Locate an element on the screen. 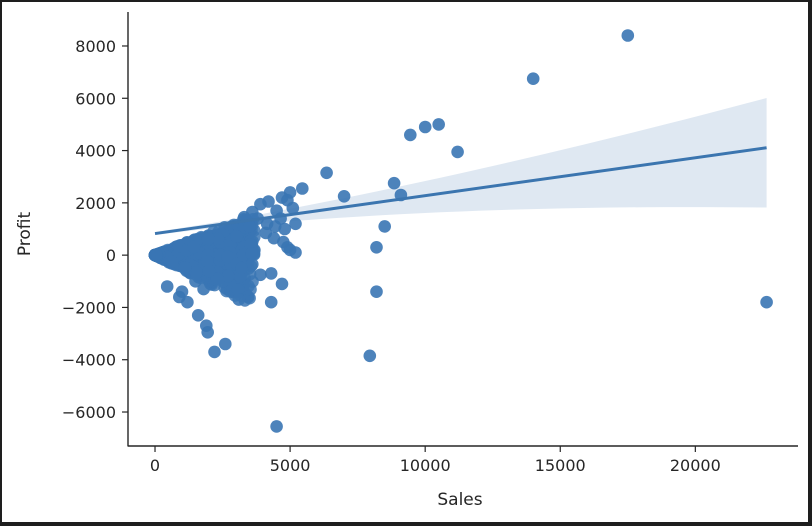 Image resolution: width=812 pixels, height=526 pixels. y-tick-label: −2000 is located at coordinates (89, 307).